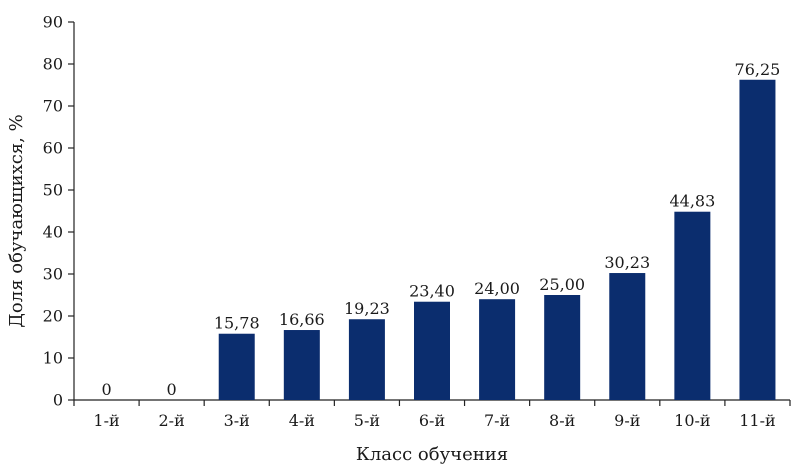  I want to click on y-tick-label: 0, so click(58, 400).